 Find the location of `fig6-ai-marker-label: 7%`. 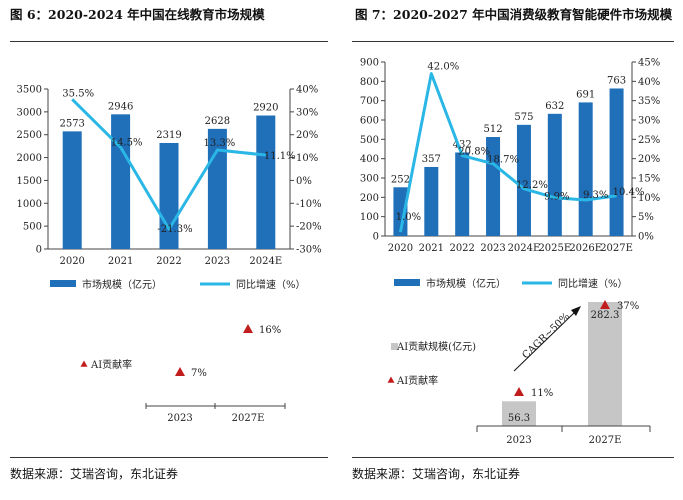

fig6-ai-marker-label: 7% is located at coordinates (199, 373).